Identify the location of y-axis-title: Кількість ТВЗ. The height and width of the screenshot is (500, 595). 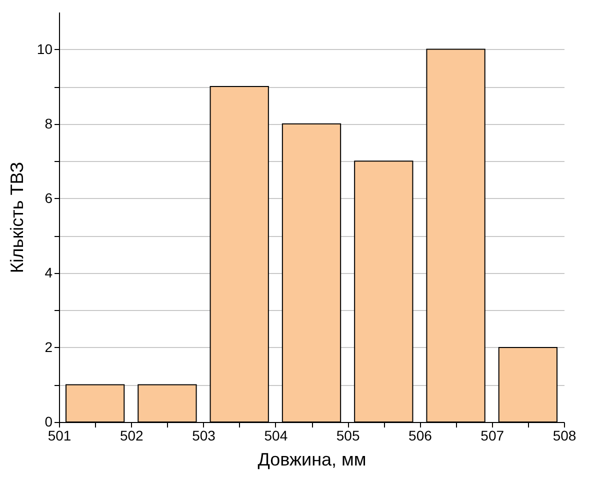
(16, 218).